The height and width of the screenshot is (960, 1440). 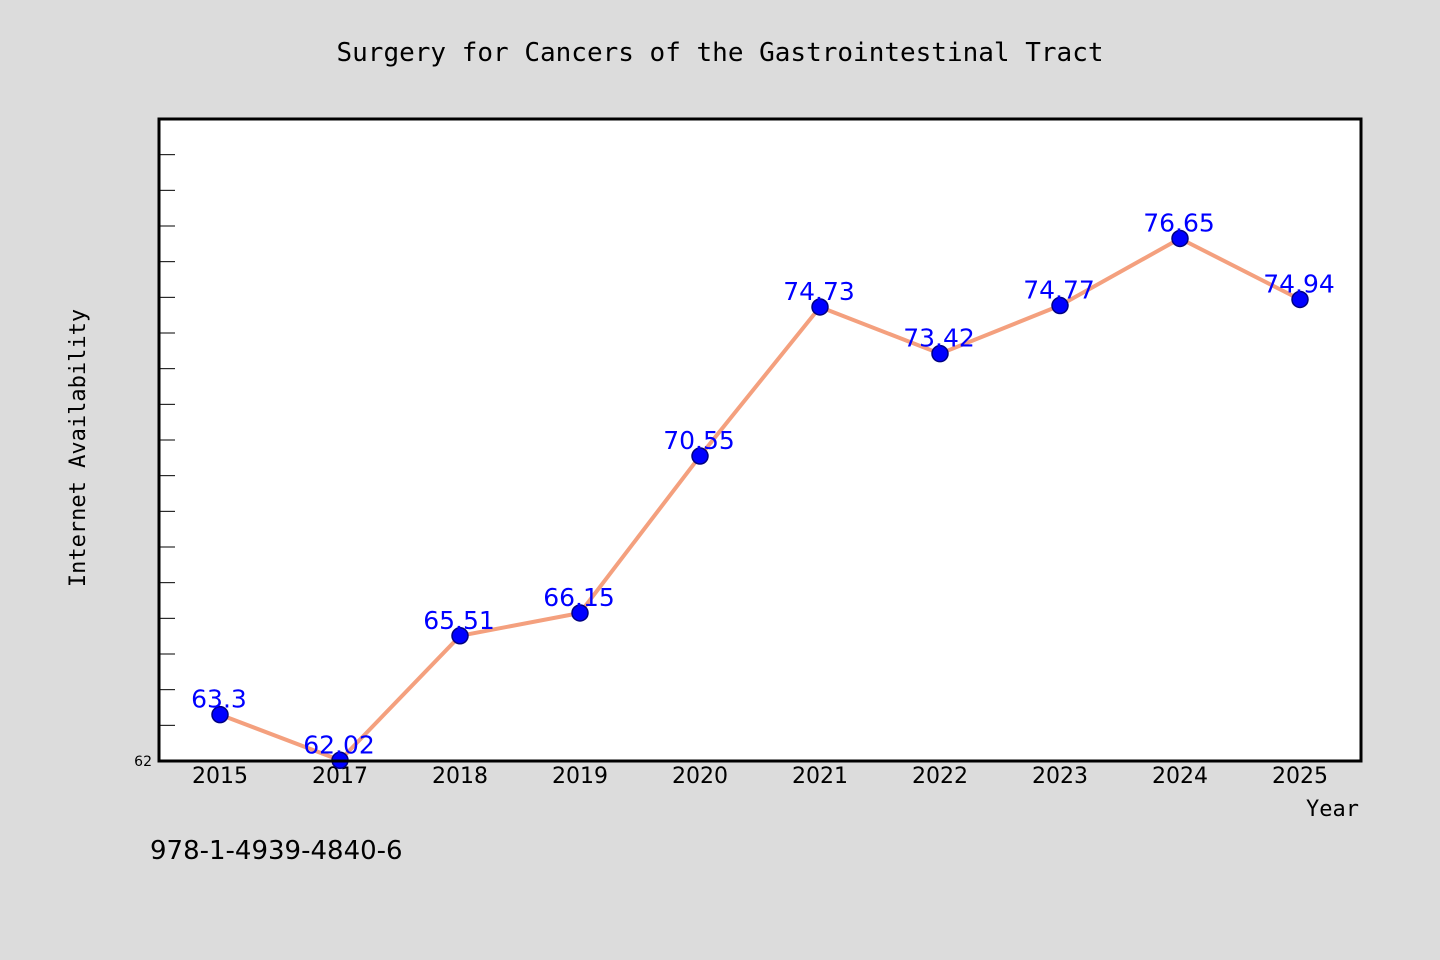 I want to click on x-tick-label: 2019, so click(x=580, y=776).